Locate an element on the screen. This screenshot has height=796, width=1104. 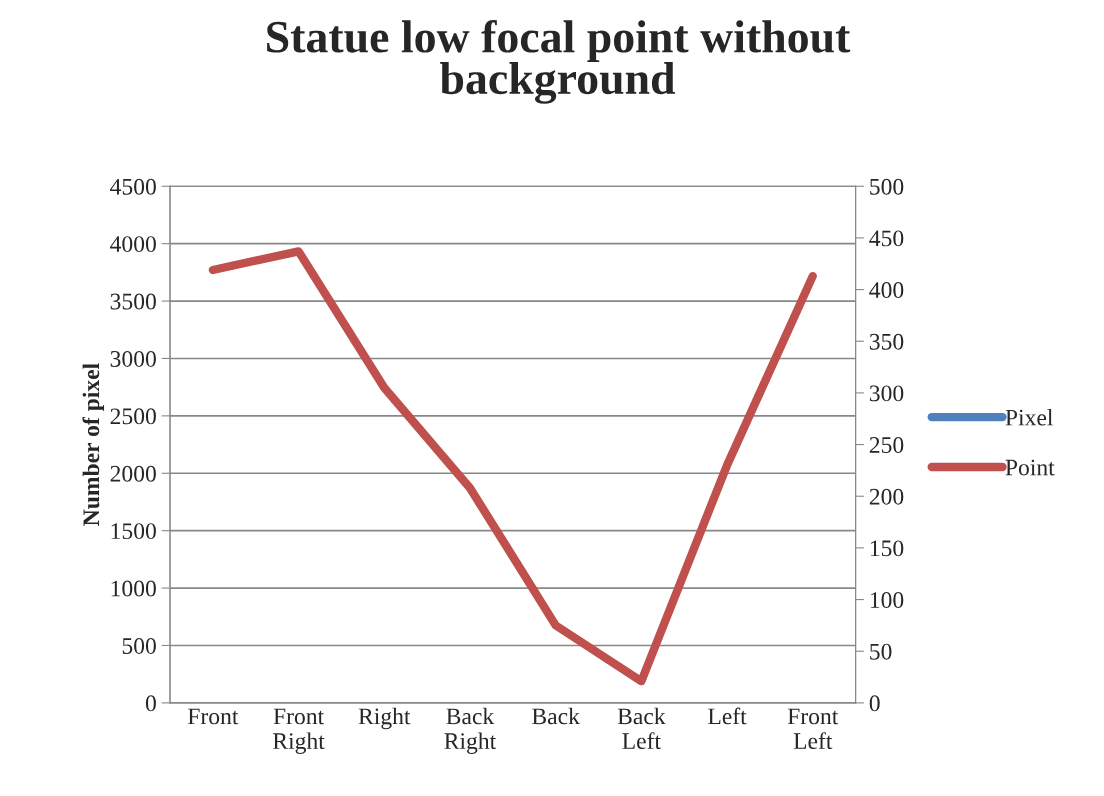
y2-tick-label: 100 is located at coordinates (887, 600).